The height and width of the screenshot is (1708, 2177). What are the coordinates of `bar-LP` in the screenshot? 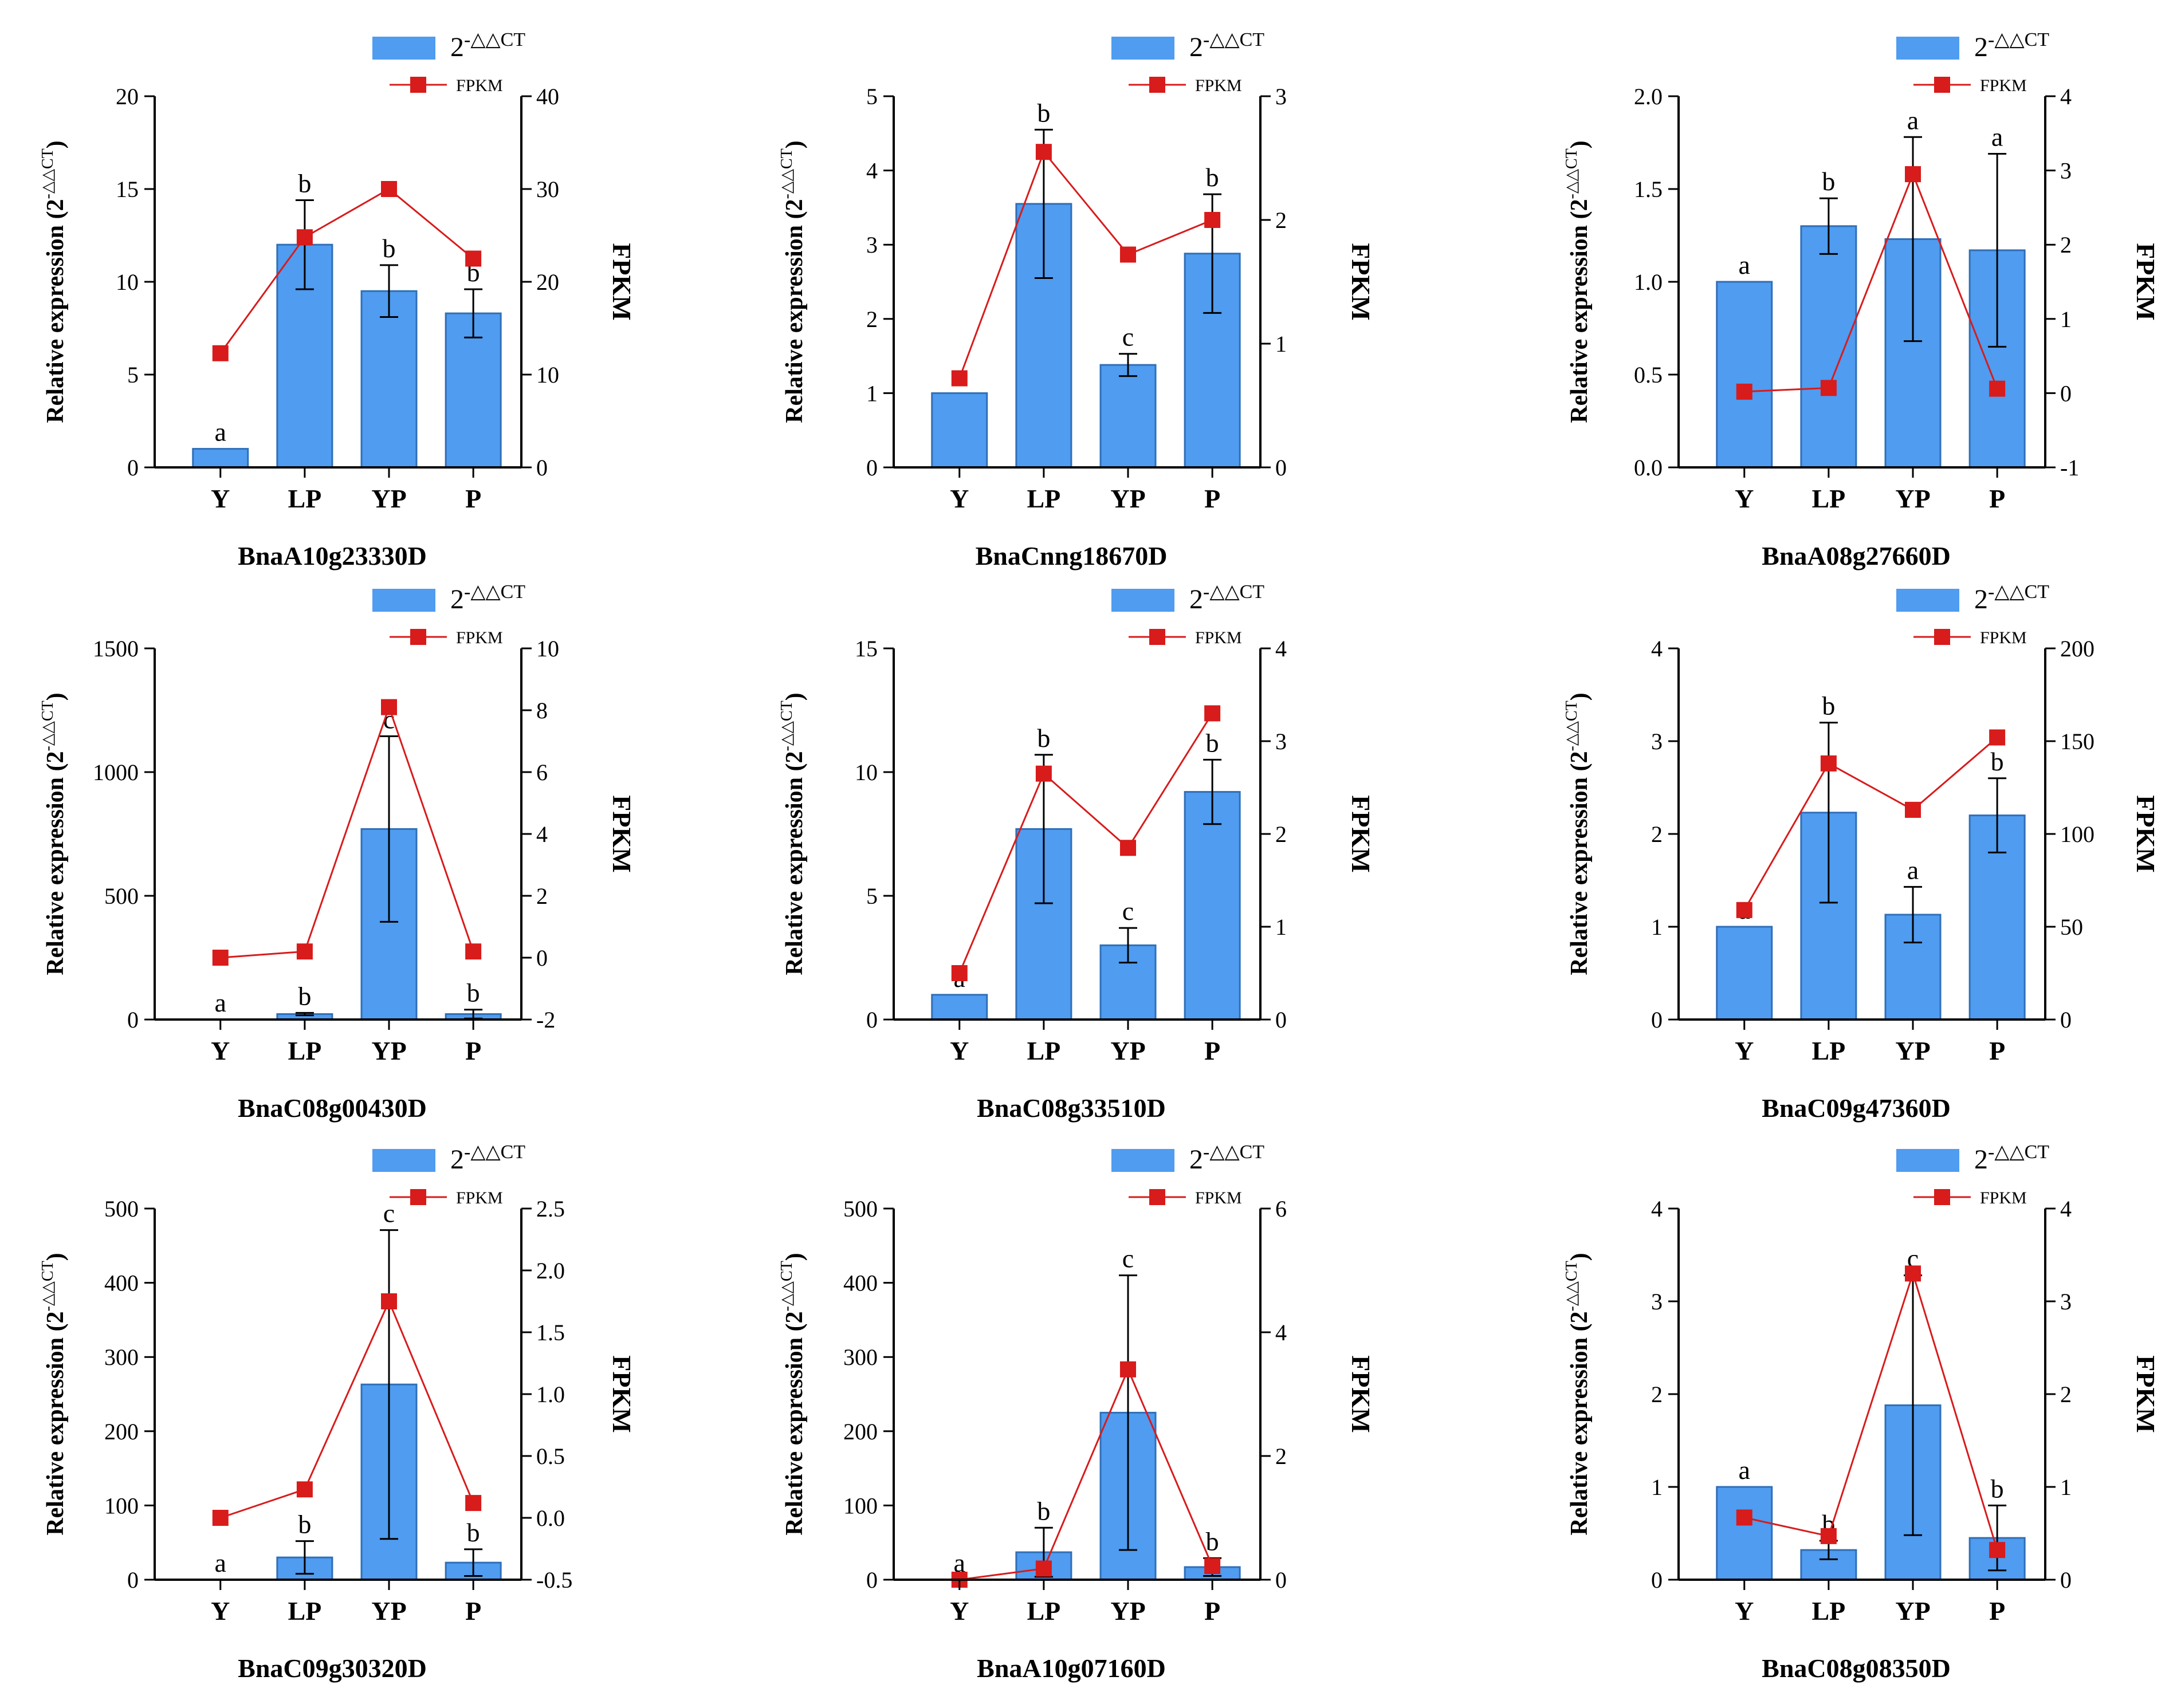 It's located at (1828, 347).